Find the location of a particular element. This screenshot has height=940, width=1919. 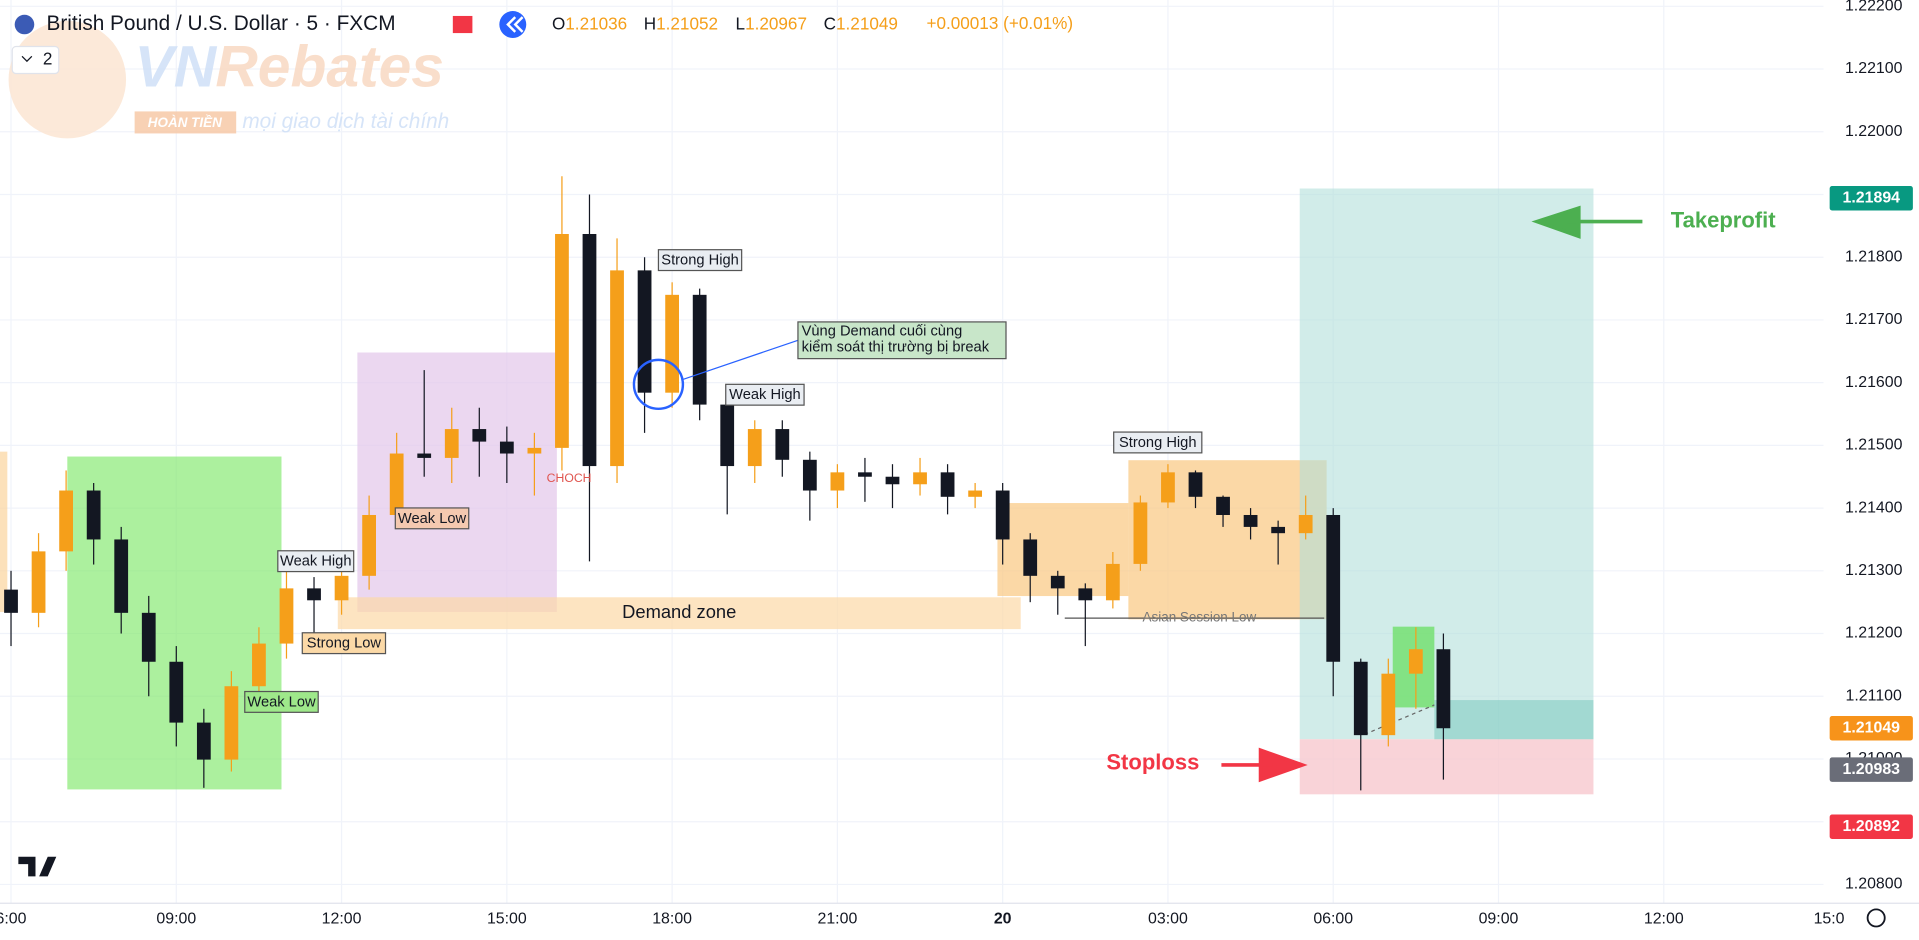

demand-zone is located at coordinates (679, 613).